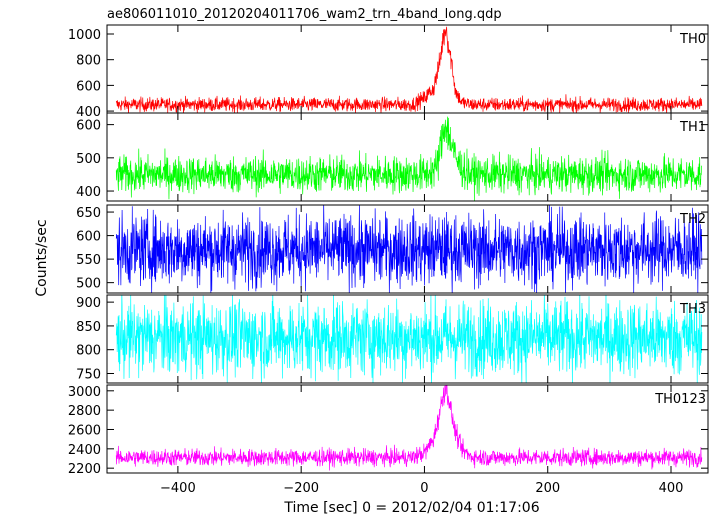  What do you see at coordinates (84, 35) in the screenshot?
I see `y-tick-label: 1000` at bounding box center [84, 35].